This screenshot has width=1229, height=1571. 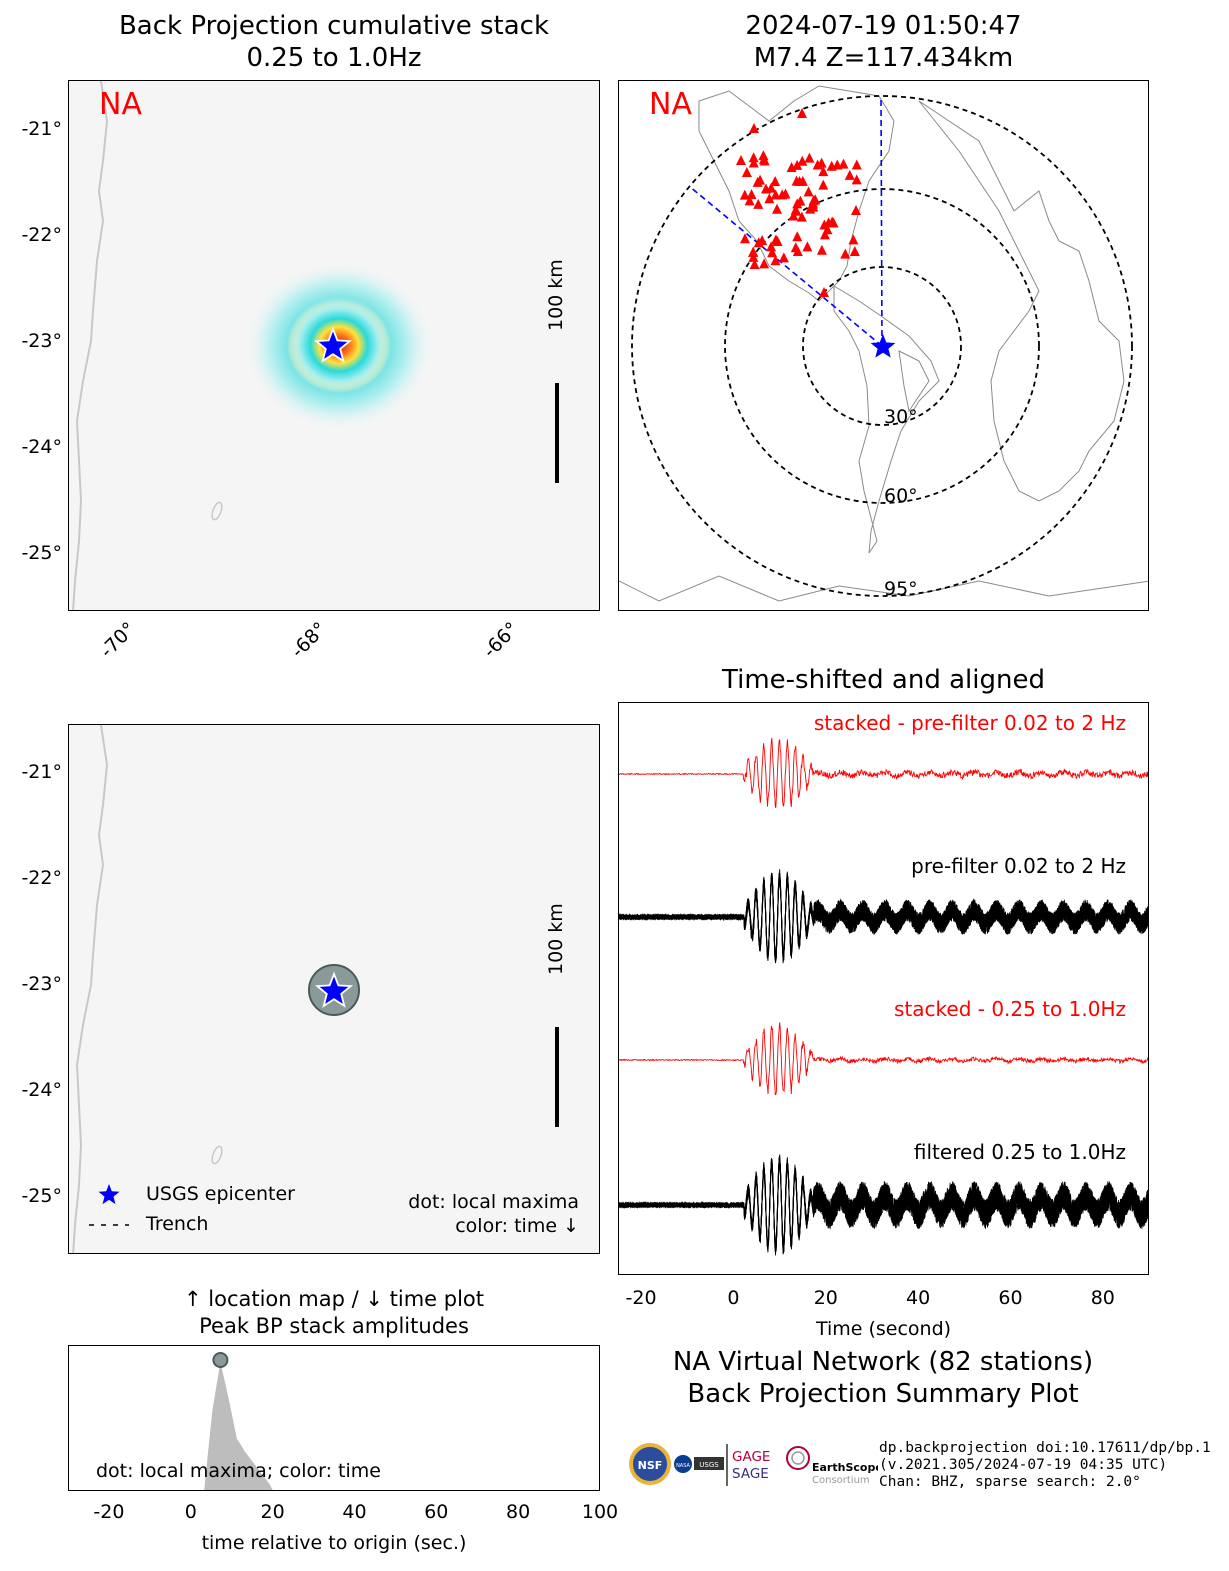 What do you see at coordinates (883, 915) in the screenshot?
I see `prefilter-station-trace` at bounding box center [883, 915].